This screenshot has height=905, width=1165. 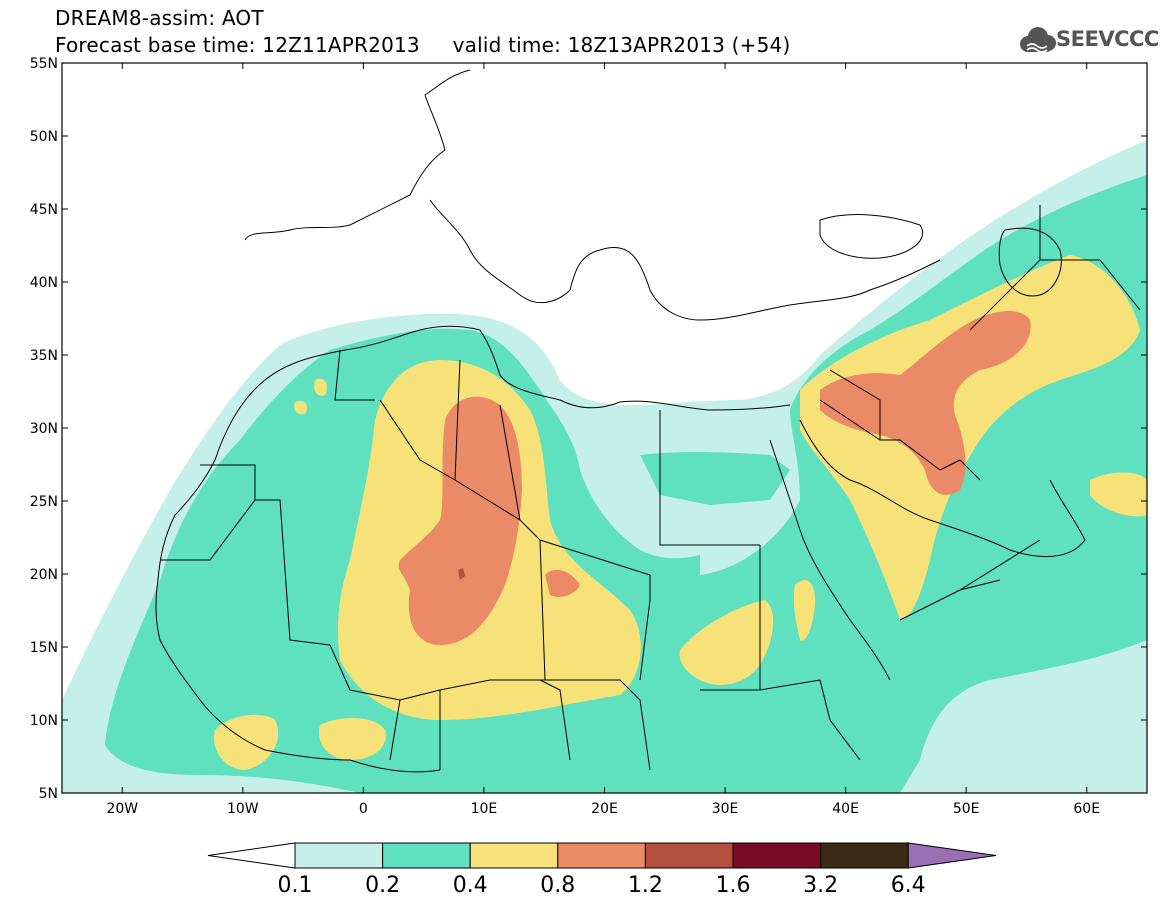 What do you see at coordinates (952, 855) in the screenshot?
I see `colorbar-over-arrow` at bounding box center [952, 855].